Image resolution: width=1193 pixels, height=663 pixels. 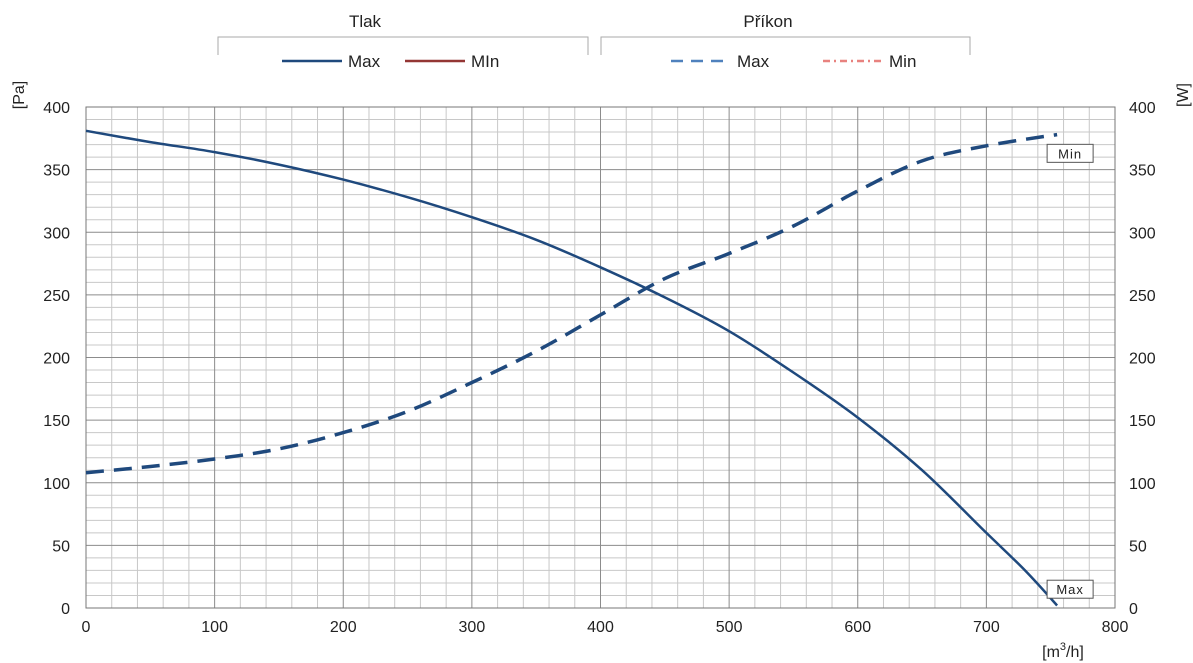 I want to click on x-axis-label: [m3/h], so click(x=1063, y=651).